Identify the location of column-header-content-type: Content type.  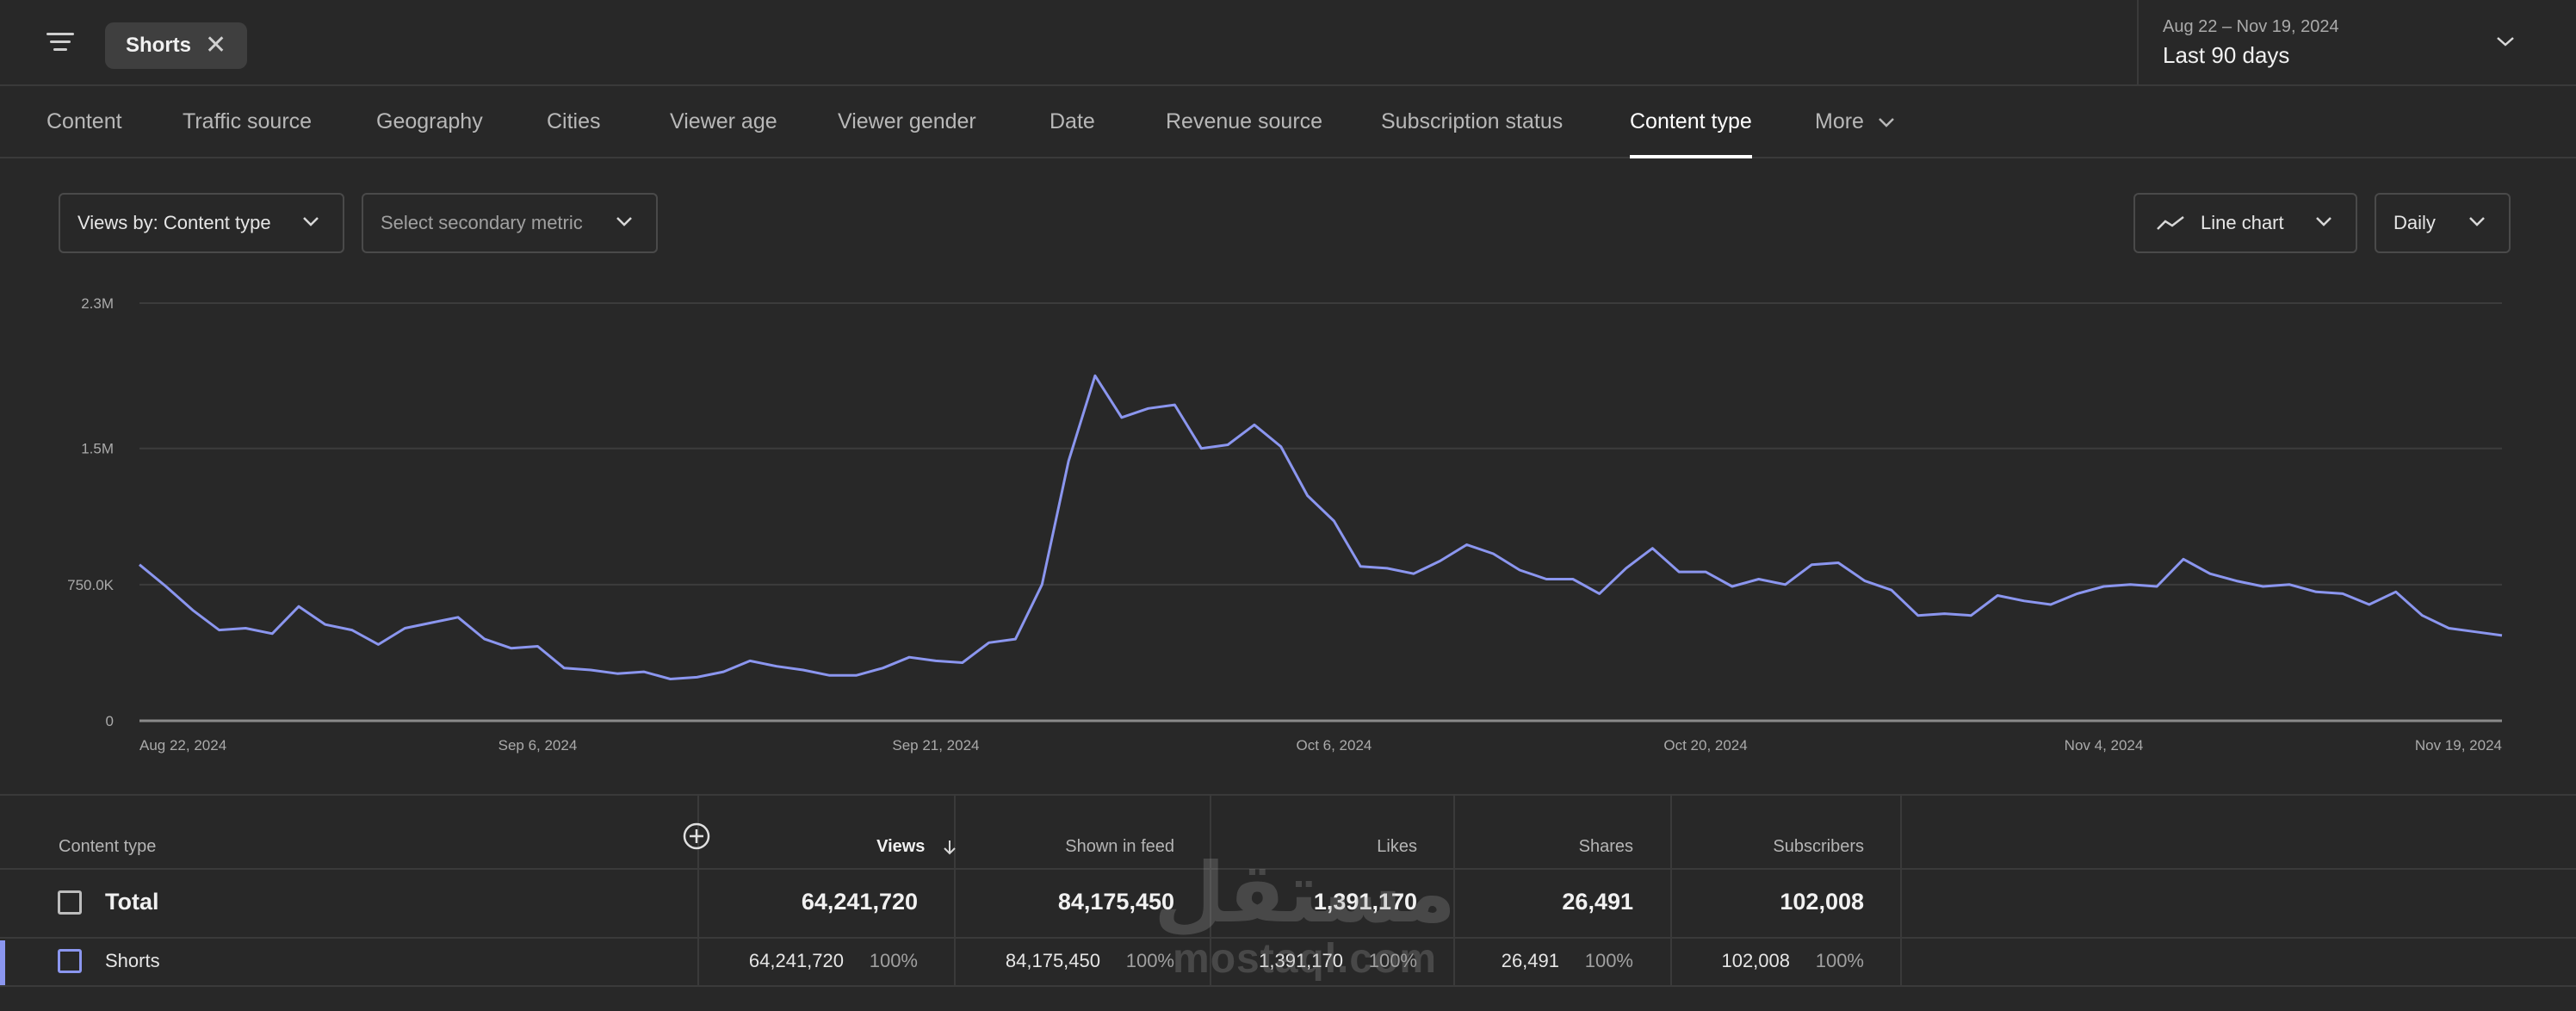
(108, 846).